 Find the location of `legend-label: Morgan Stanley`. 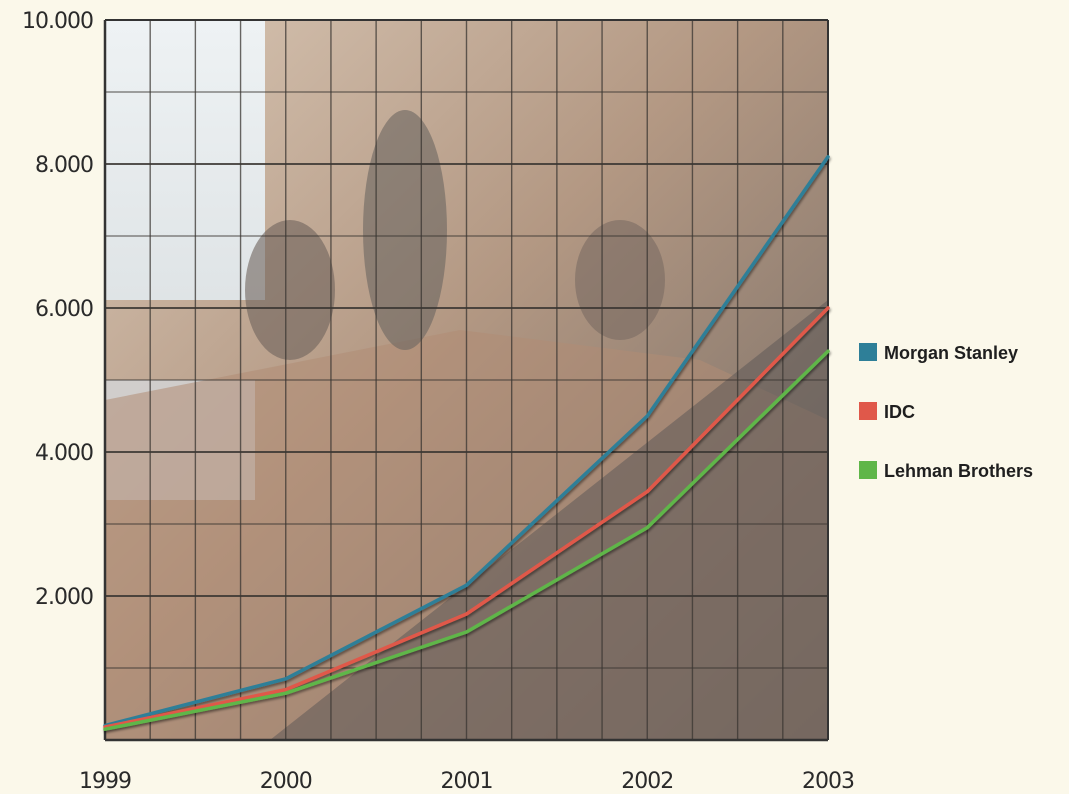

legend-label: Morgan Stanley is located at coordinates (951, 353).